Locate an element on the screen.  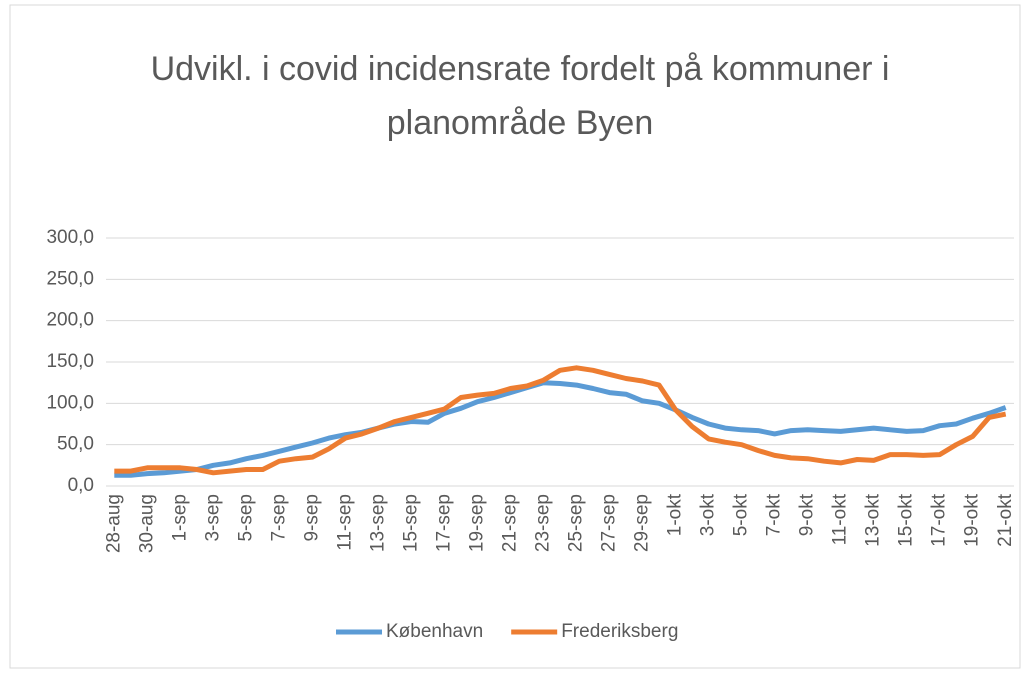
x-tick-label: 7-okt is located at coordinates (774, 514).